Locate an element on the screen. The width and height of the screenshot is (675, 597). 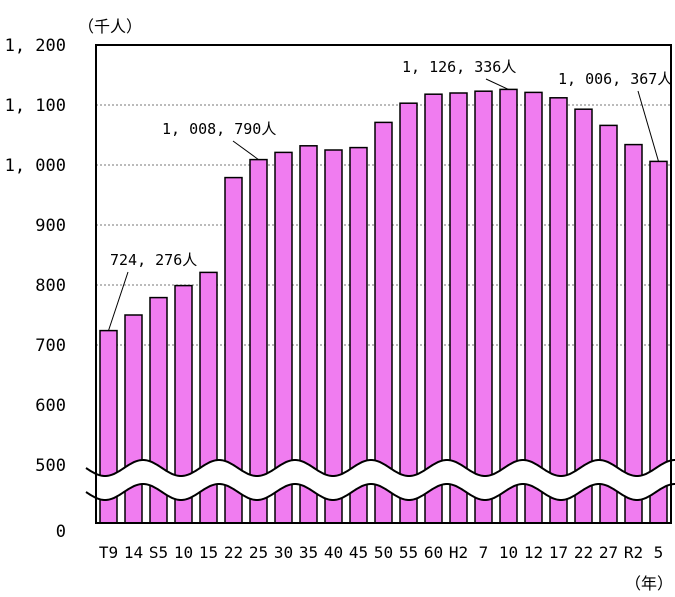
x-tick-label: 5 is located at coordinates (659, 552).